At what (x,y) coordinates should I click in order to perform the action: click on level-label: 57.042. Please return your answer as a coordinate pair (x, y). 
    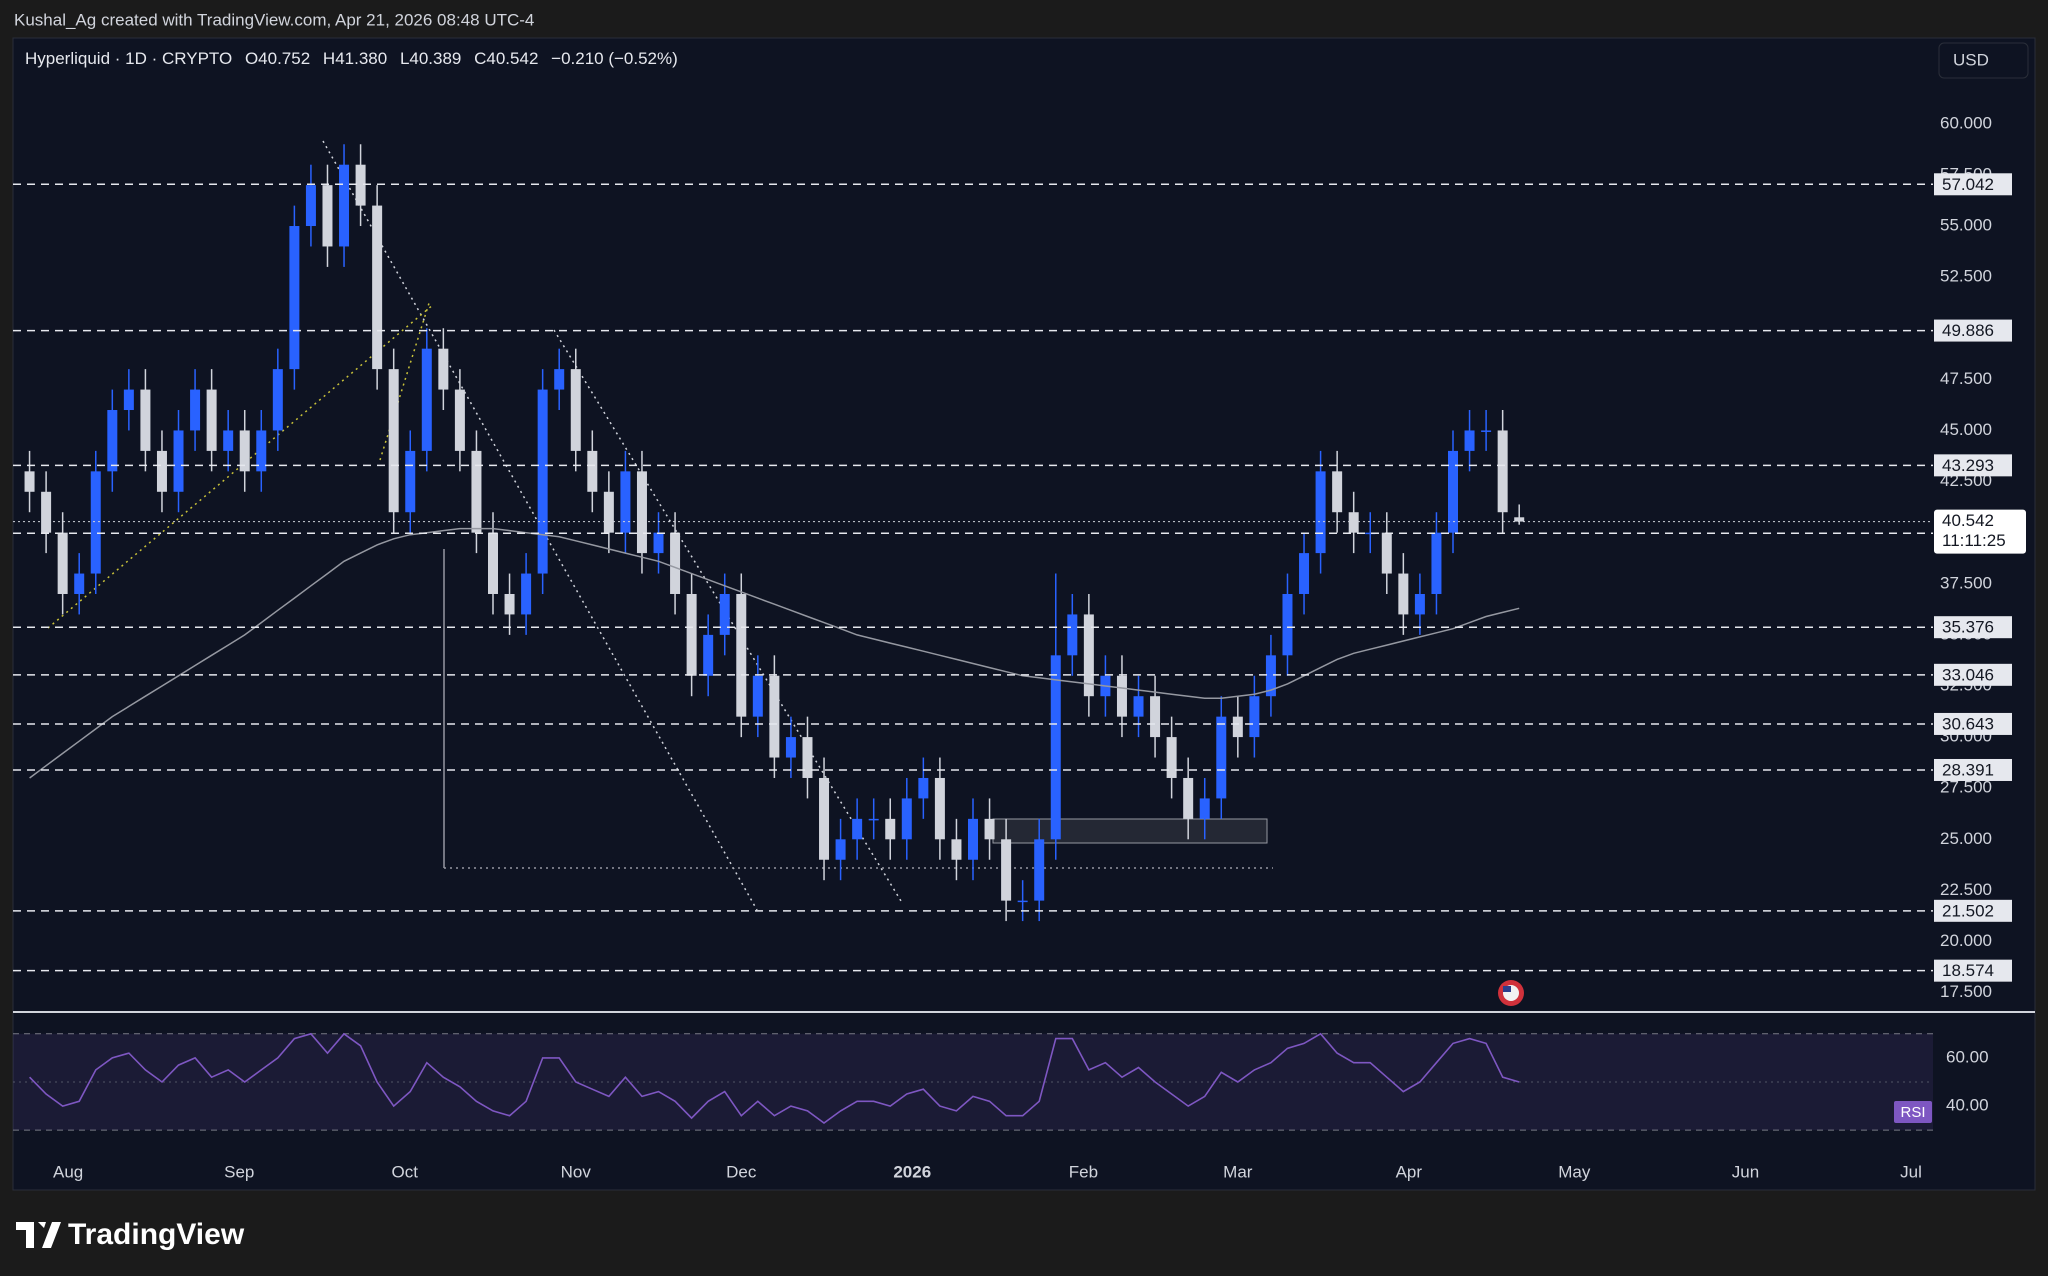
    Looking at the image, I should click on (1968, 184).